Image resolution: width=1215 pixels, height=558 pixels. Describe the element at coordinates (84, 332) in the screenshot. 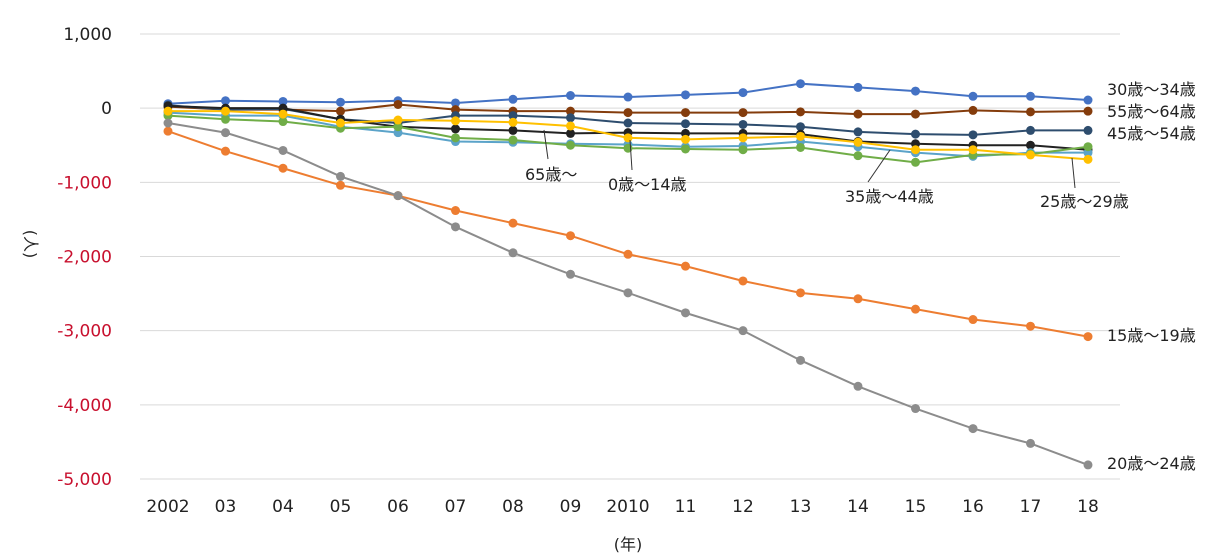

I see `y-tick-label: -3,000` at that location.